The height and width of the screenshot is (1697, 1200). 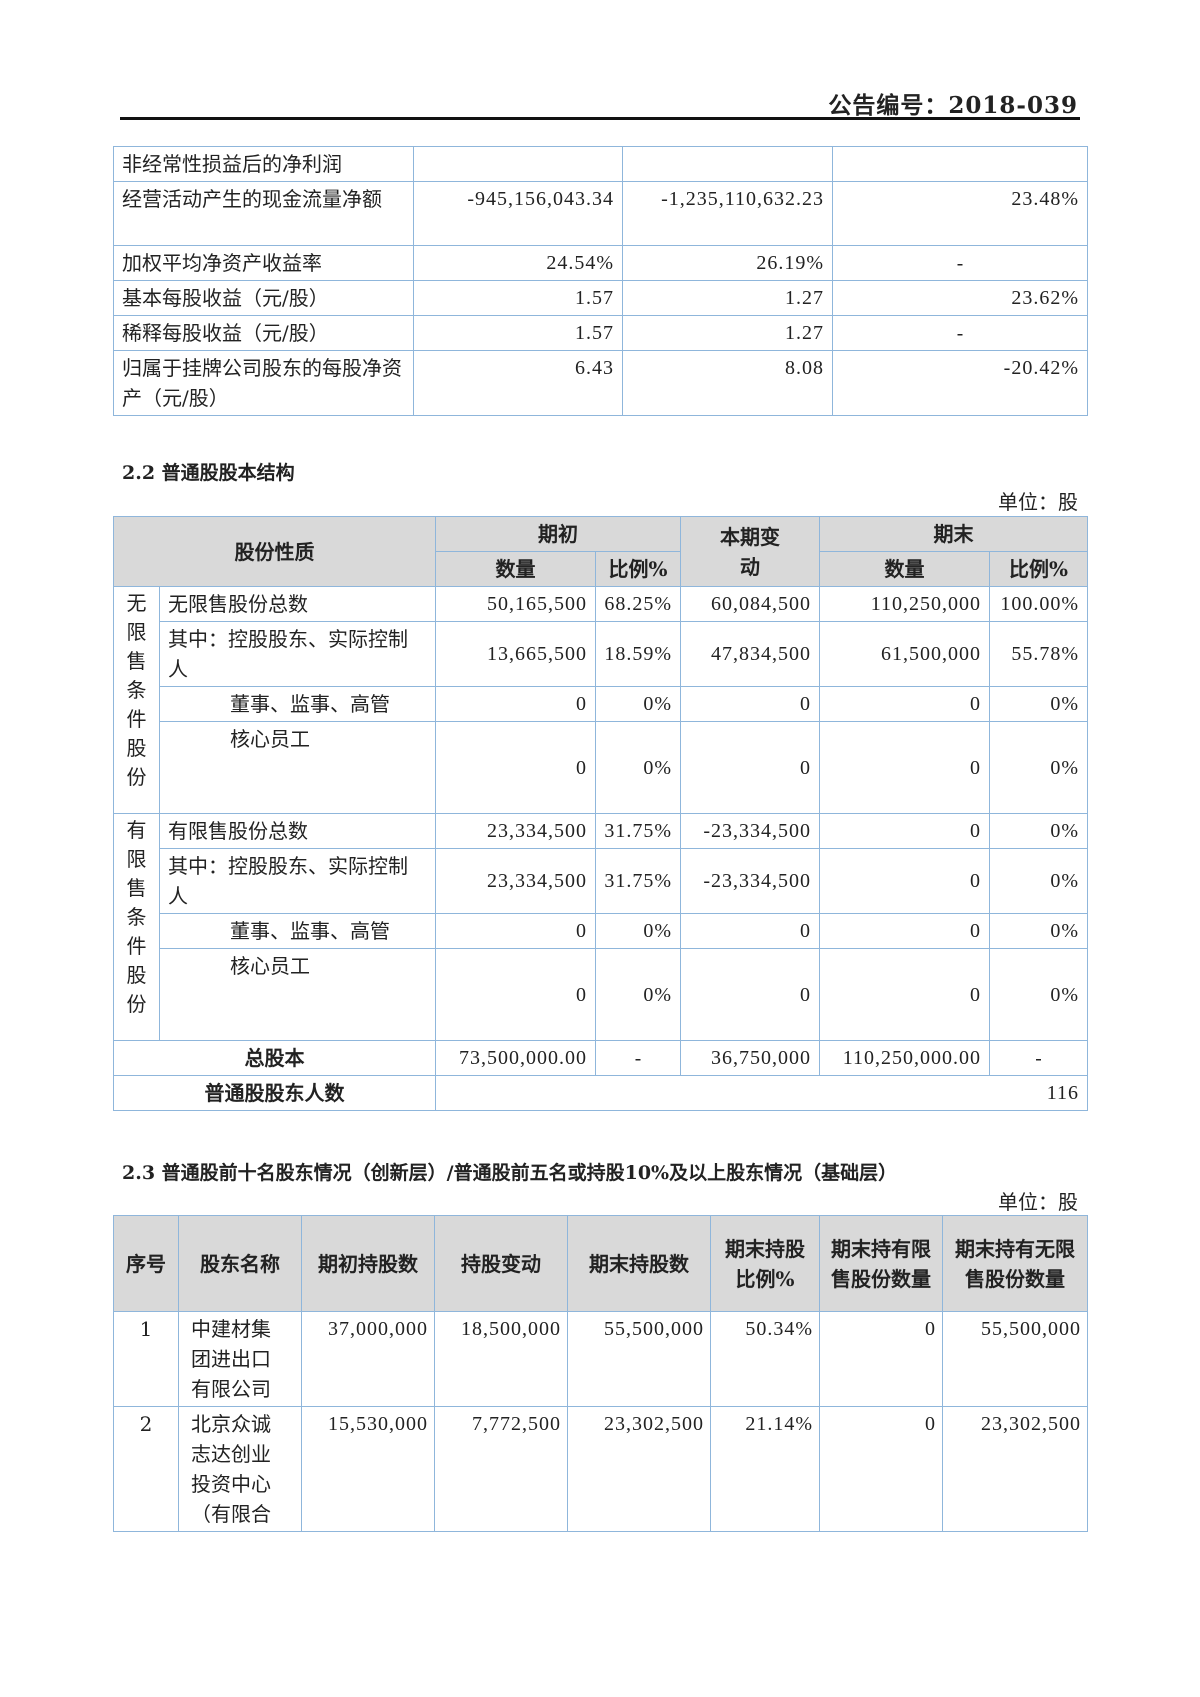 I want to click on value-cell: 6.43, so click(x=518, y=383).